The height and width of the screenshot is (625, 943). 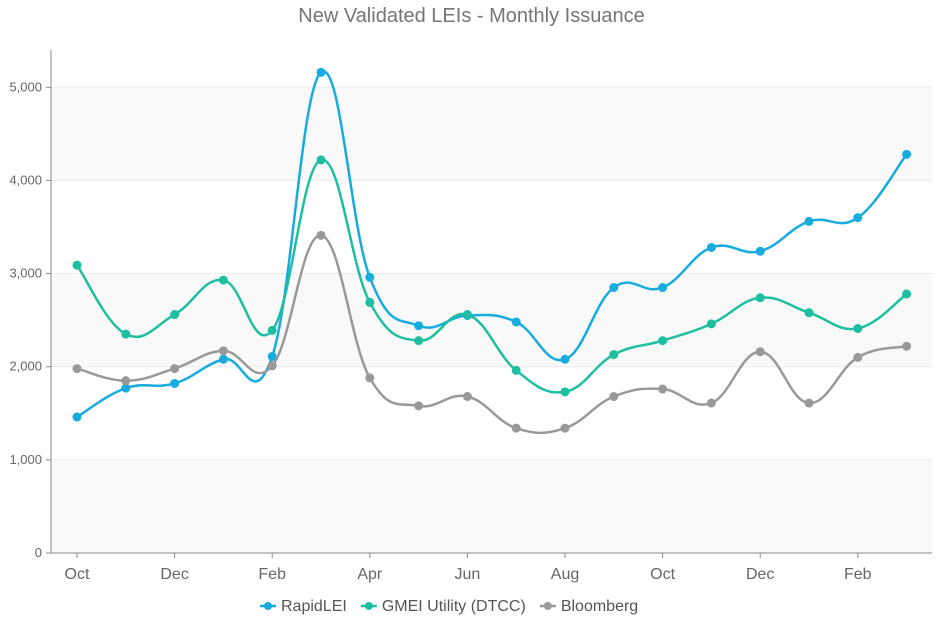 What do you see at coordinates (471, 16) in the screenshot?
I see `chart-title: New Validated LEIs - Monthly Issuance` at bounding box center [471, 16].